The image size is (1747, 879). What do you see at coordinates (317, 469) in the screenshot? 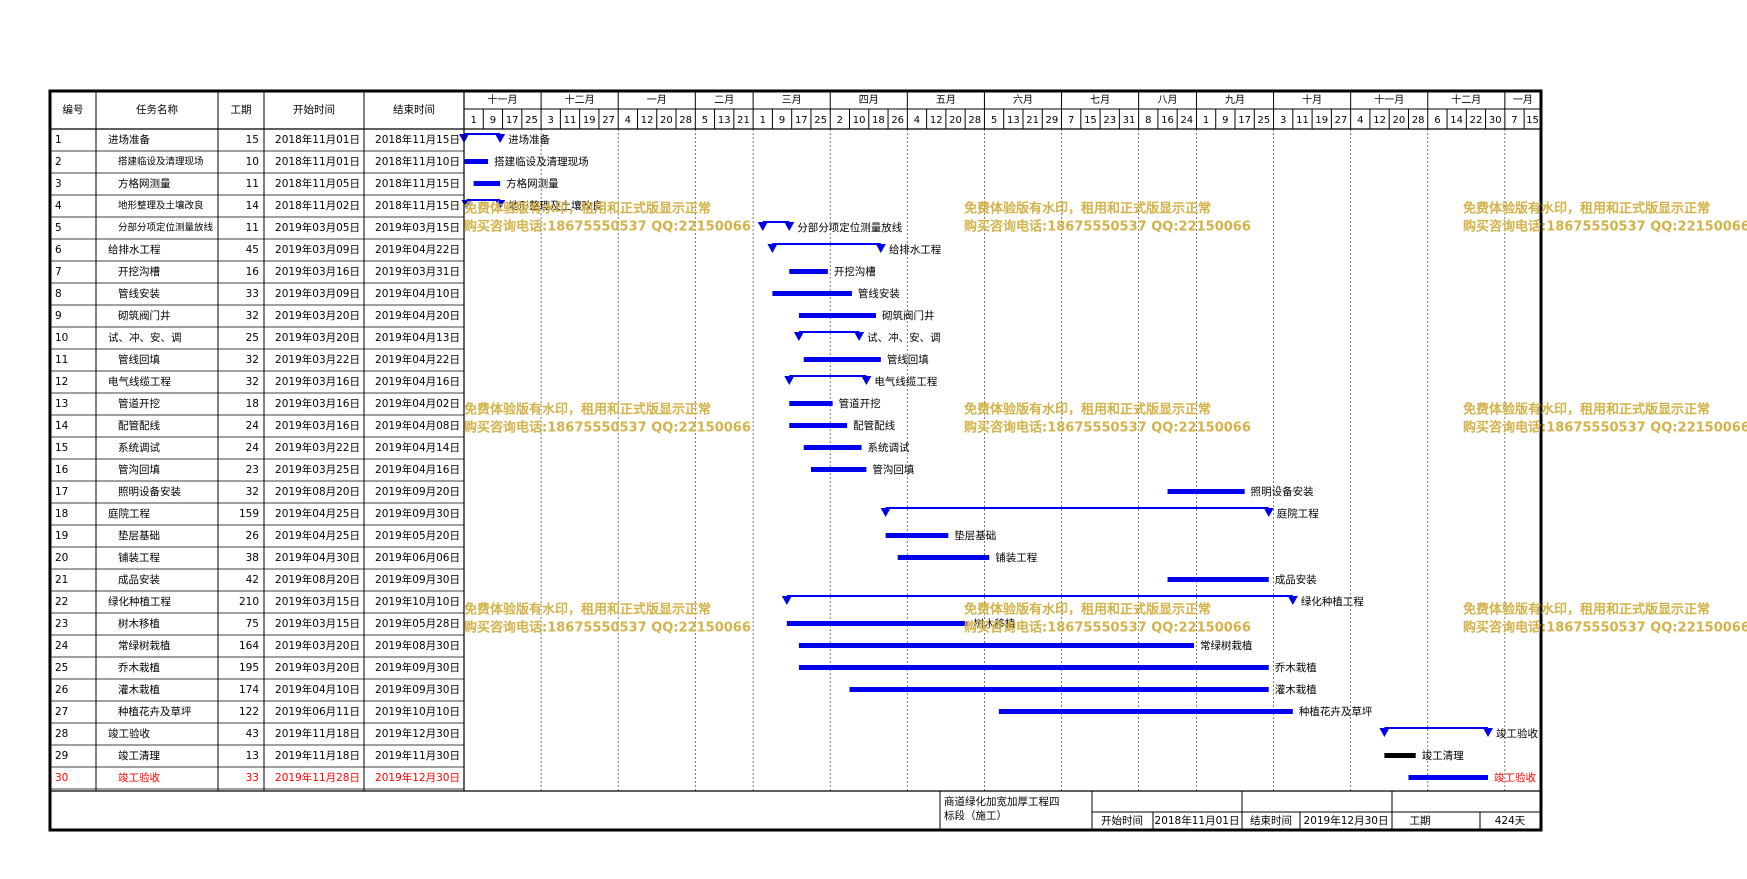
I see `task-start: 2019年03月25日` at bounding box center [317, 469].